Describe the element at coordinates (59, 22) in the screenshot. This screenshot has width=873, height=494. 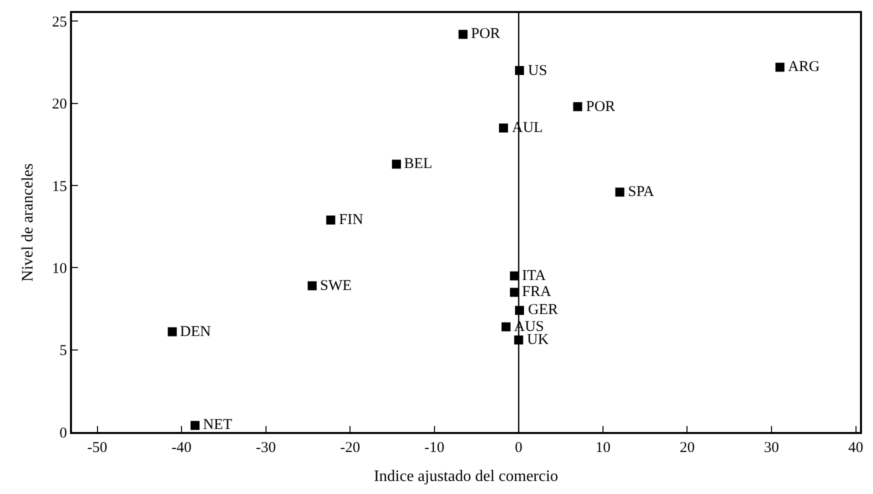
I see `y-tick-label: 25` at that location.